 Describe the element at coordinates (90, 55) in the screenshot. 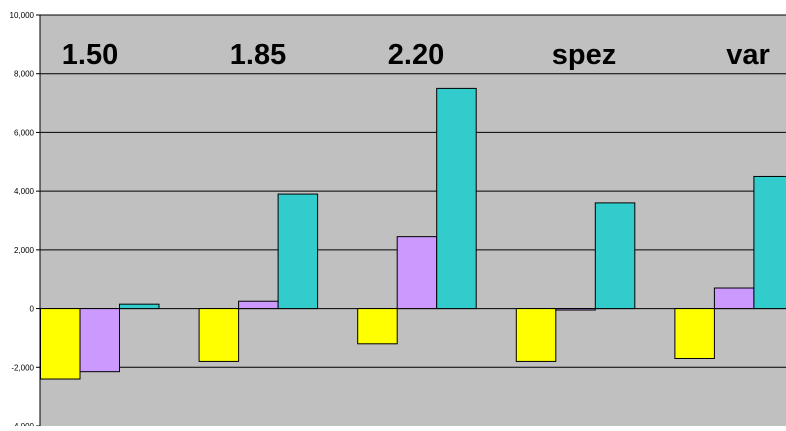

I see `category-label: 1.50` at that location.